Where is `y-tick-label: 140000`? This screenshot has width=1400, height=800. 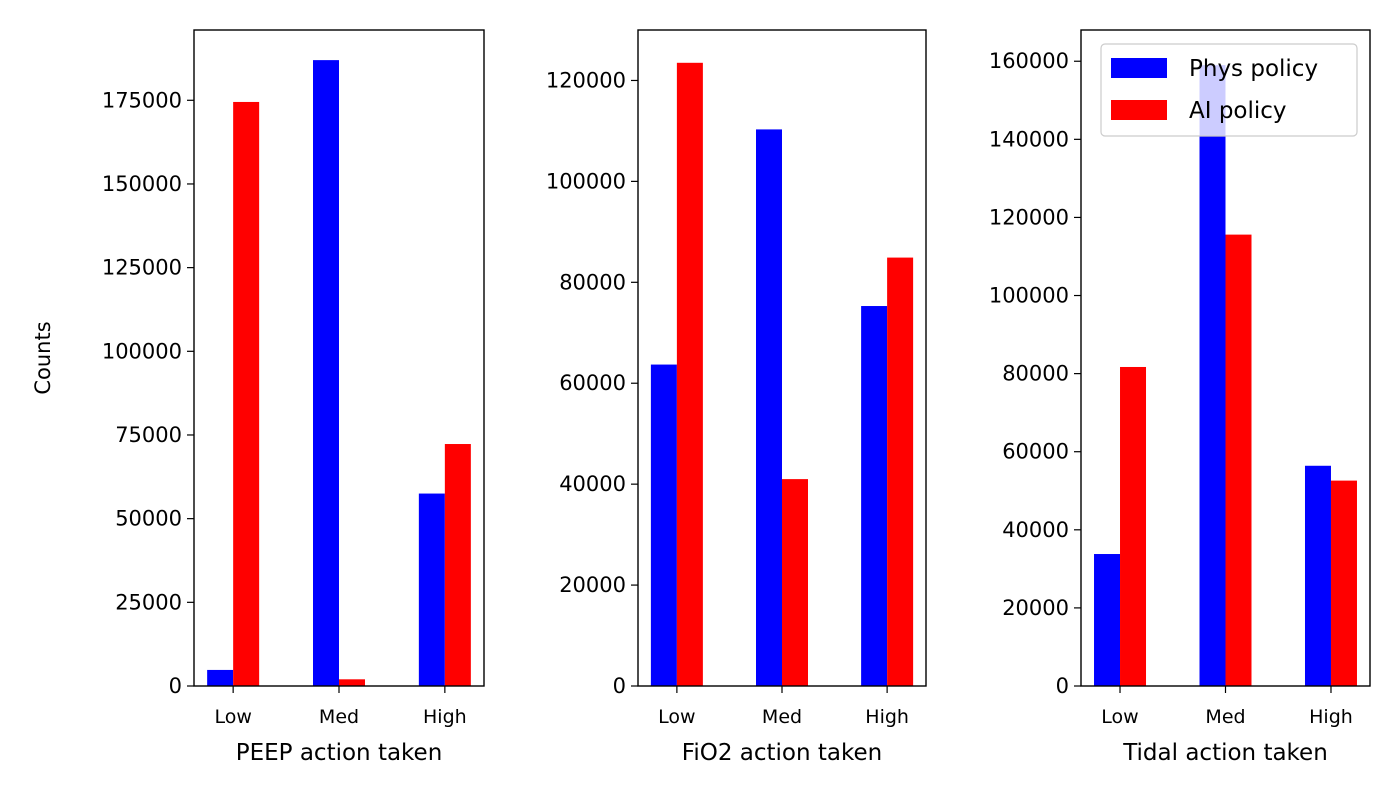 y-tick-label: 140000 is located at coordinates (1029, 139).